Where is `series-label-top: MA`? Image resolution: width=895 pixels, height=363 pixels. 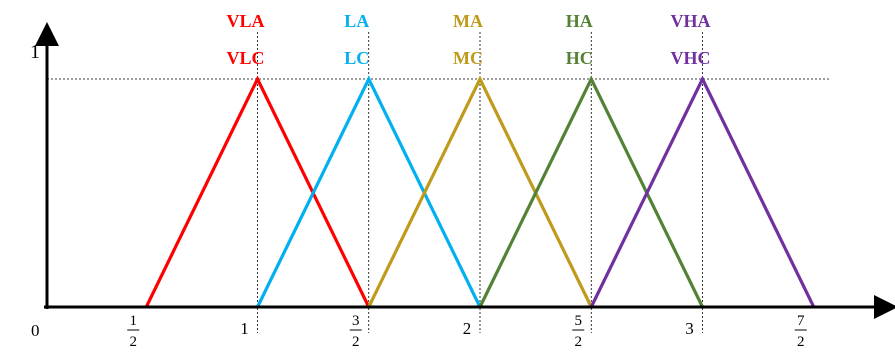
series-label-top: MA is located at coordinates (468, 21).